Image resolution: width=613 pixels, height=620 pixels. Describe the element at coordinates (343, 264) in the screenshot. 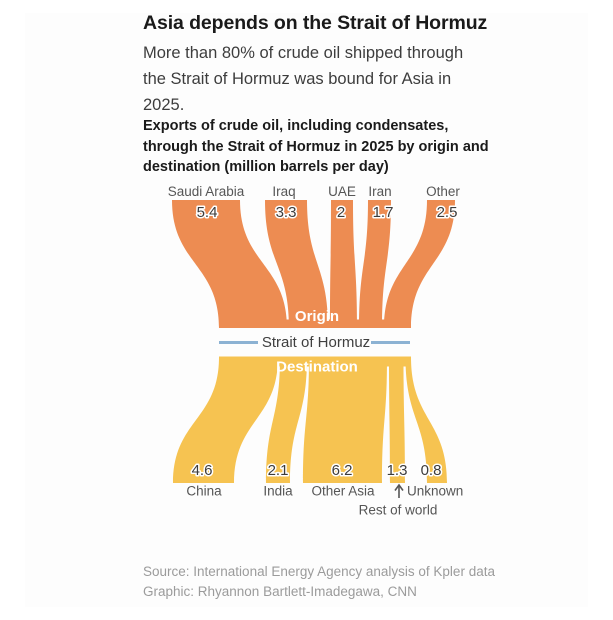

I see `origin-ribbon-uae` at that location.